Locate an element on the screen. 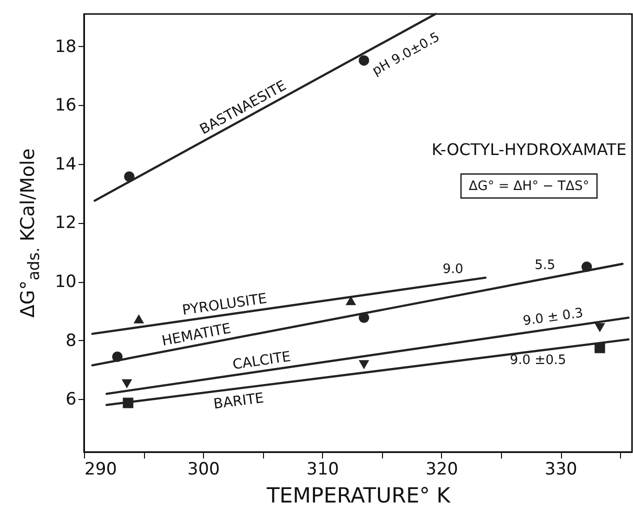  text: PYROLUSITE is located at coordinates (224, 304).